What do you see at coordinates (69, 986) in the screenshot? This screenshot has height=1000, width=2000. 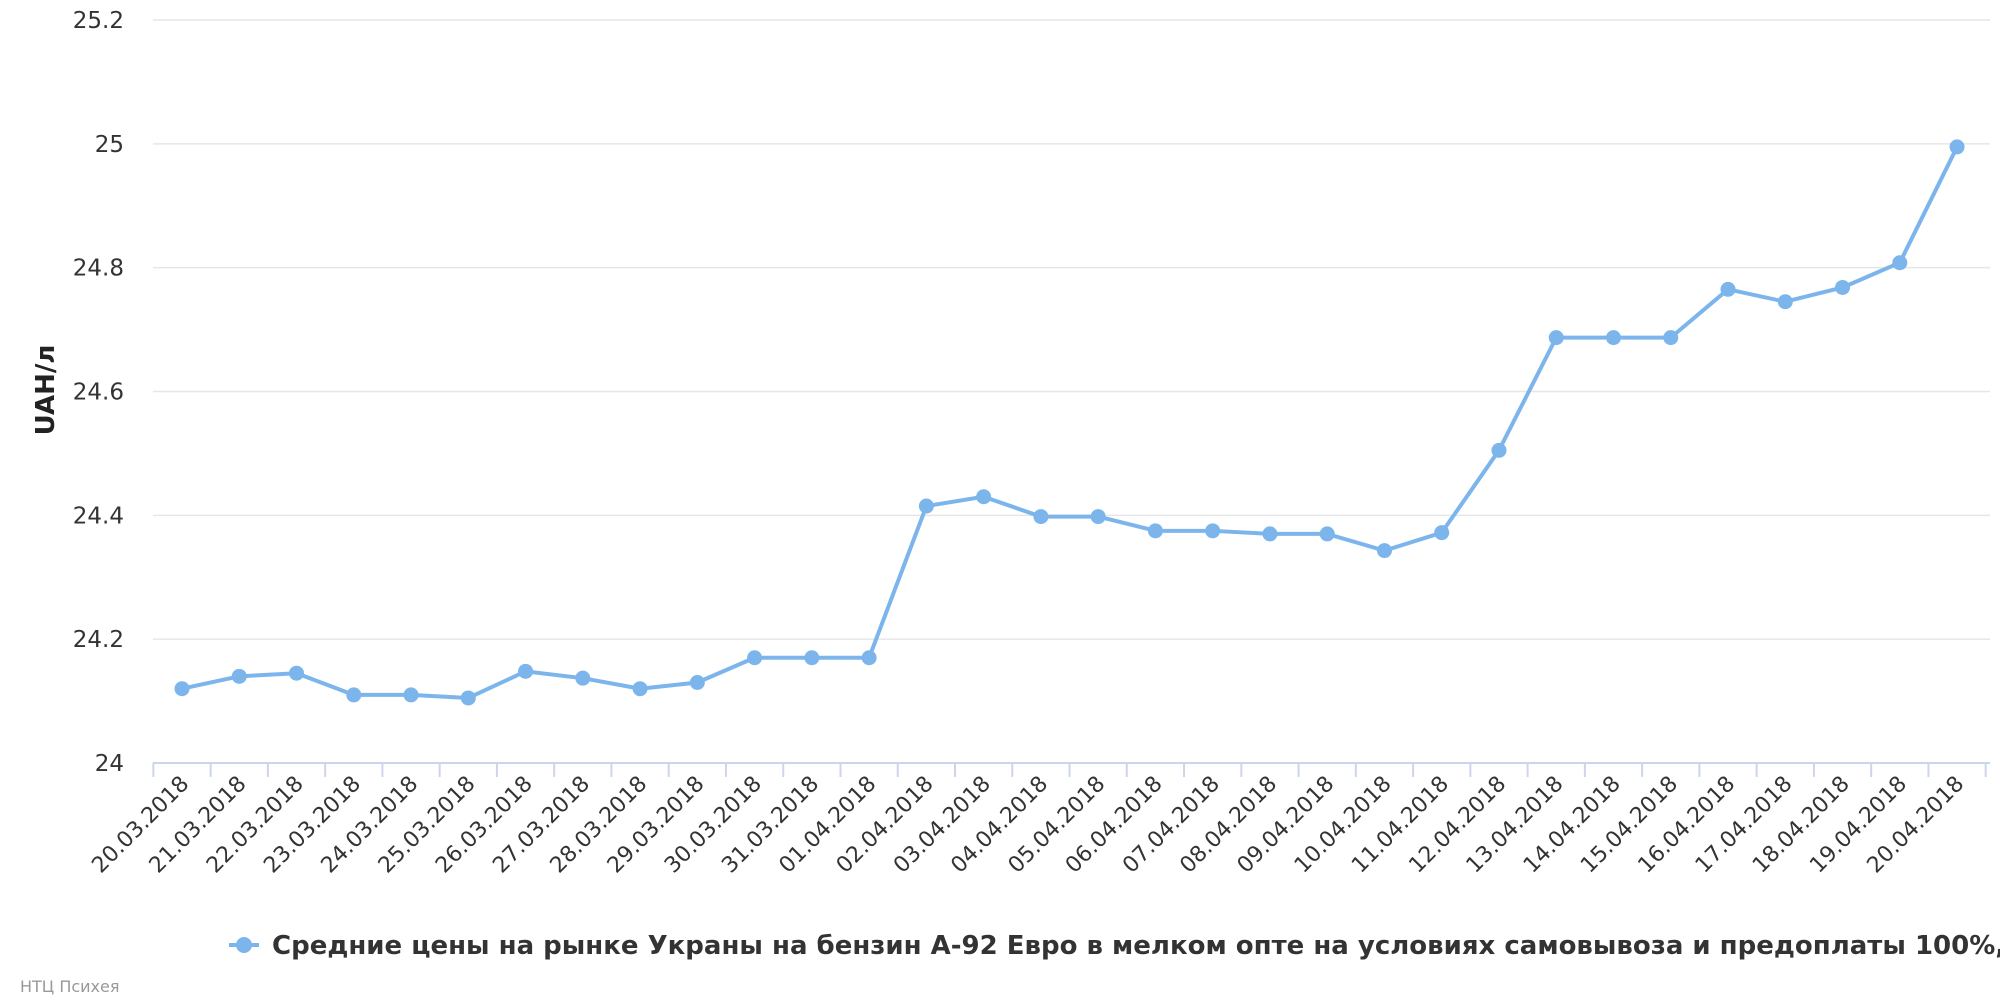 I see `credits-label: НТЦ Психея` at bounding box center [69, 986].